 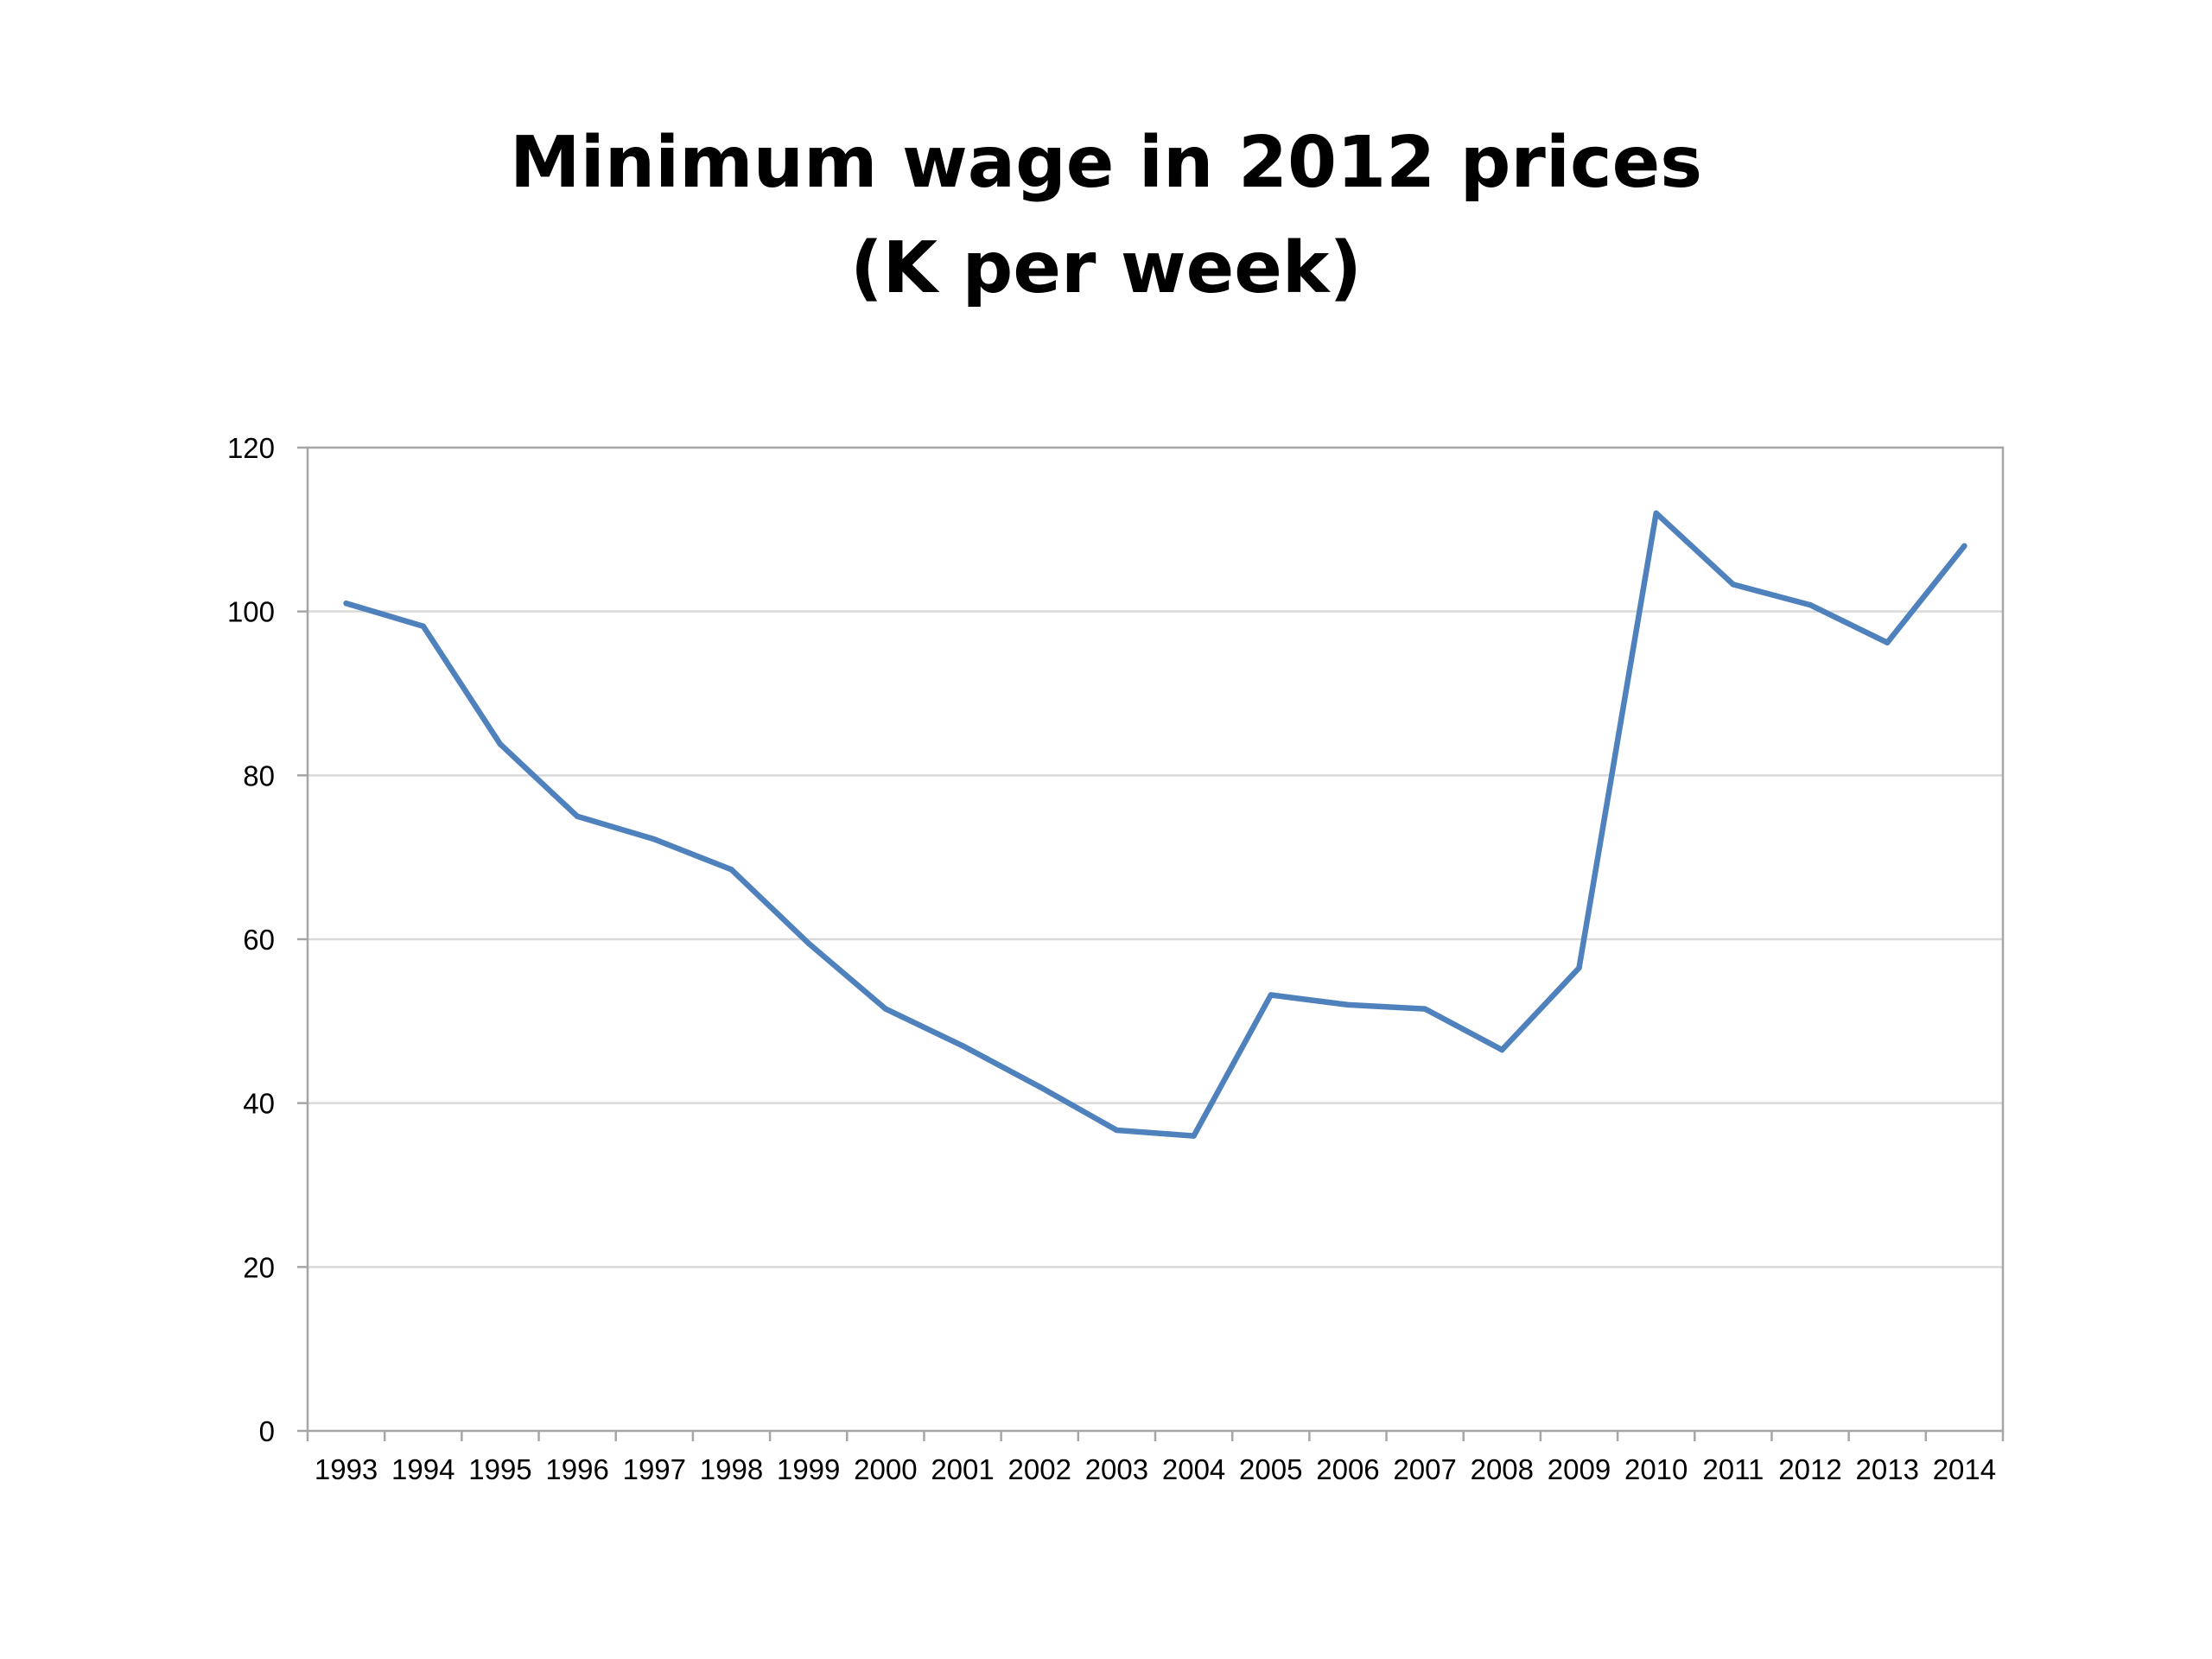 I want to click on x-tick-label: 2011, so click(x=1733, y=1469).